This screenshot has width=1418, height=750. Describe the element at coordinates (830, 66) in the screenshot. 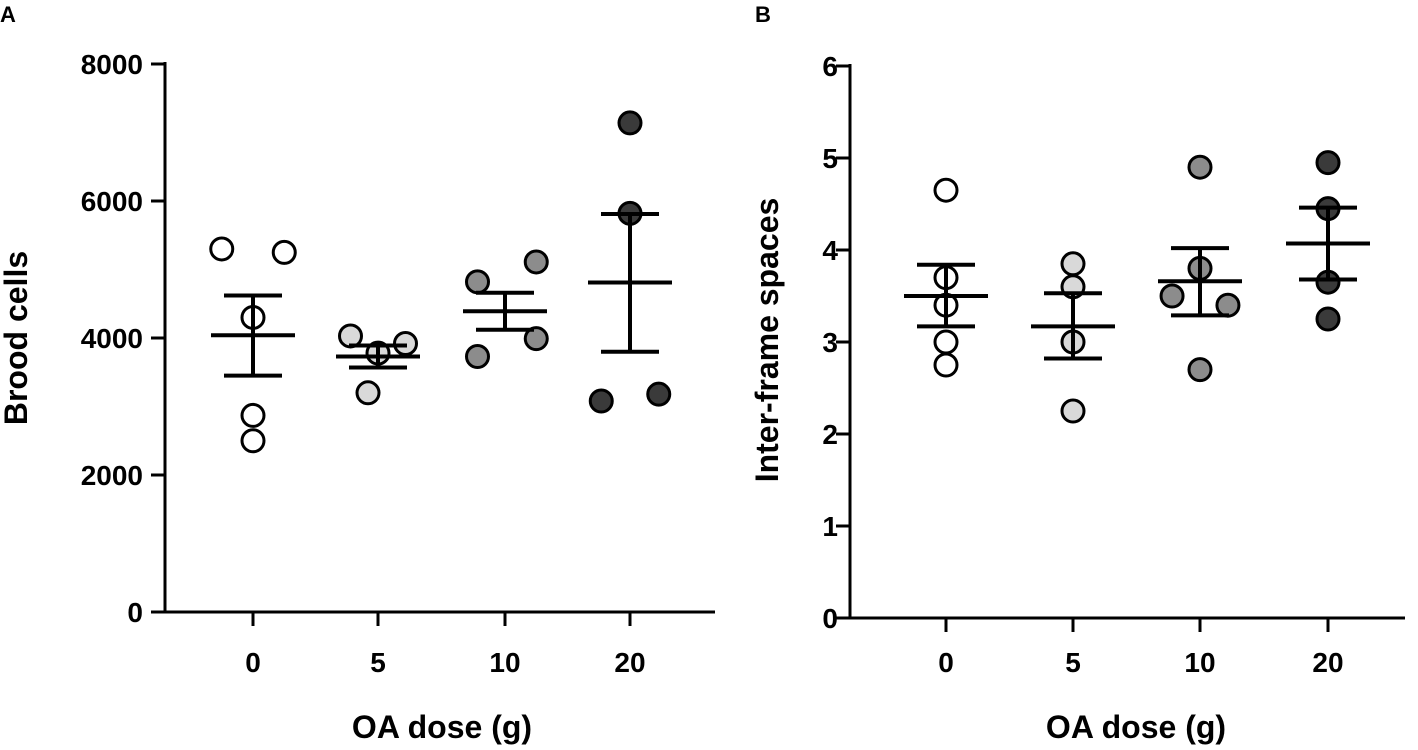

I see `panel-b-y-tick-label: 6` at that location.